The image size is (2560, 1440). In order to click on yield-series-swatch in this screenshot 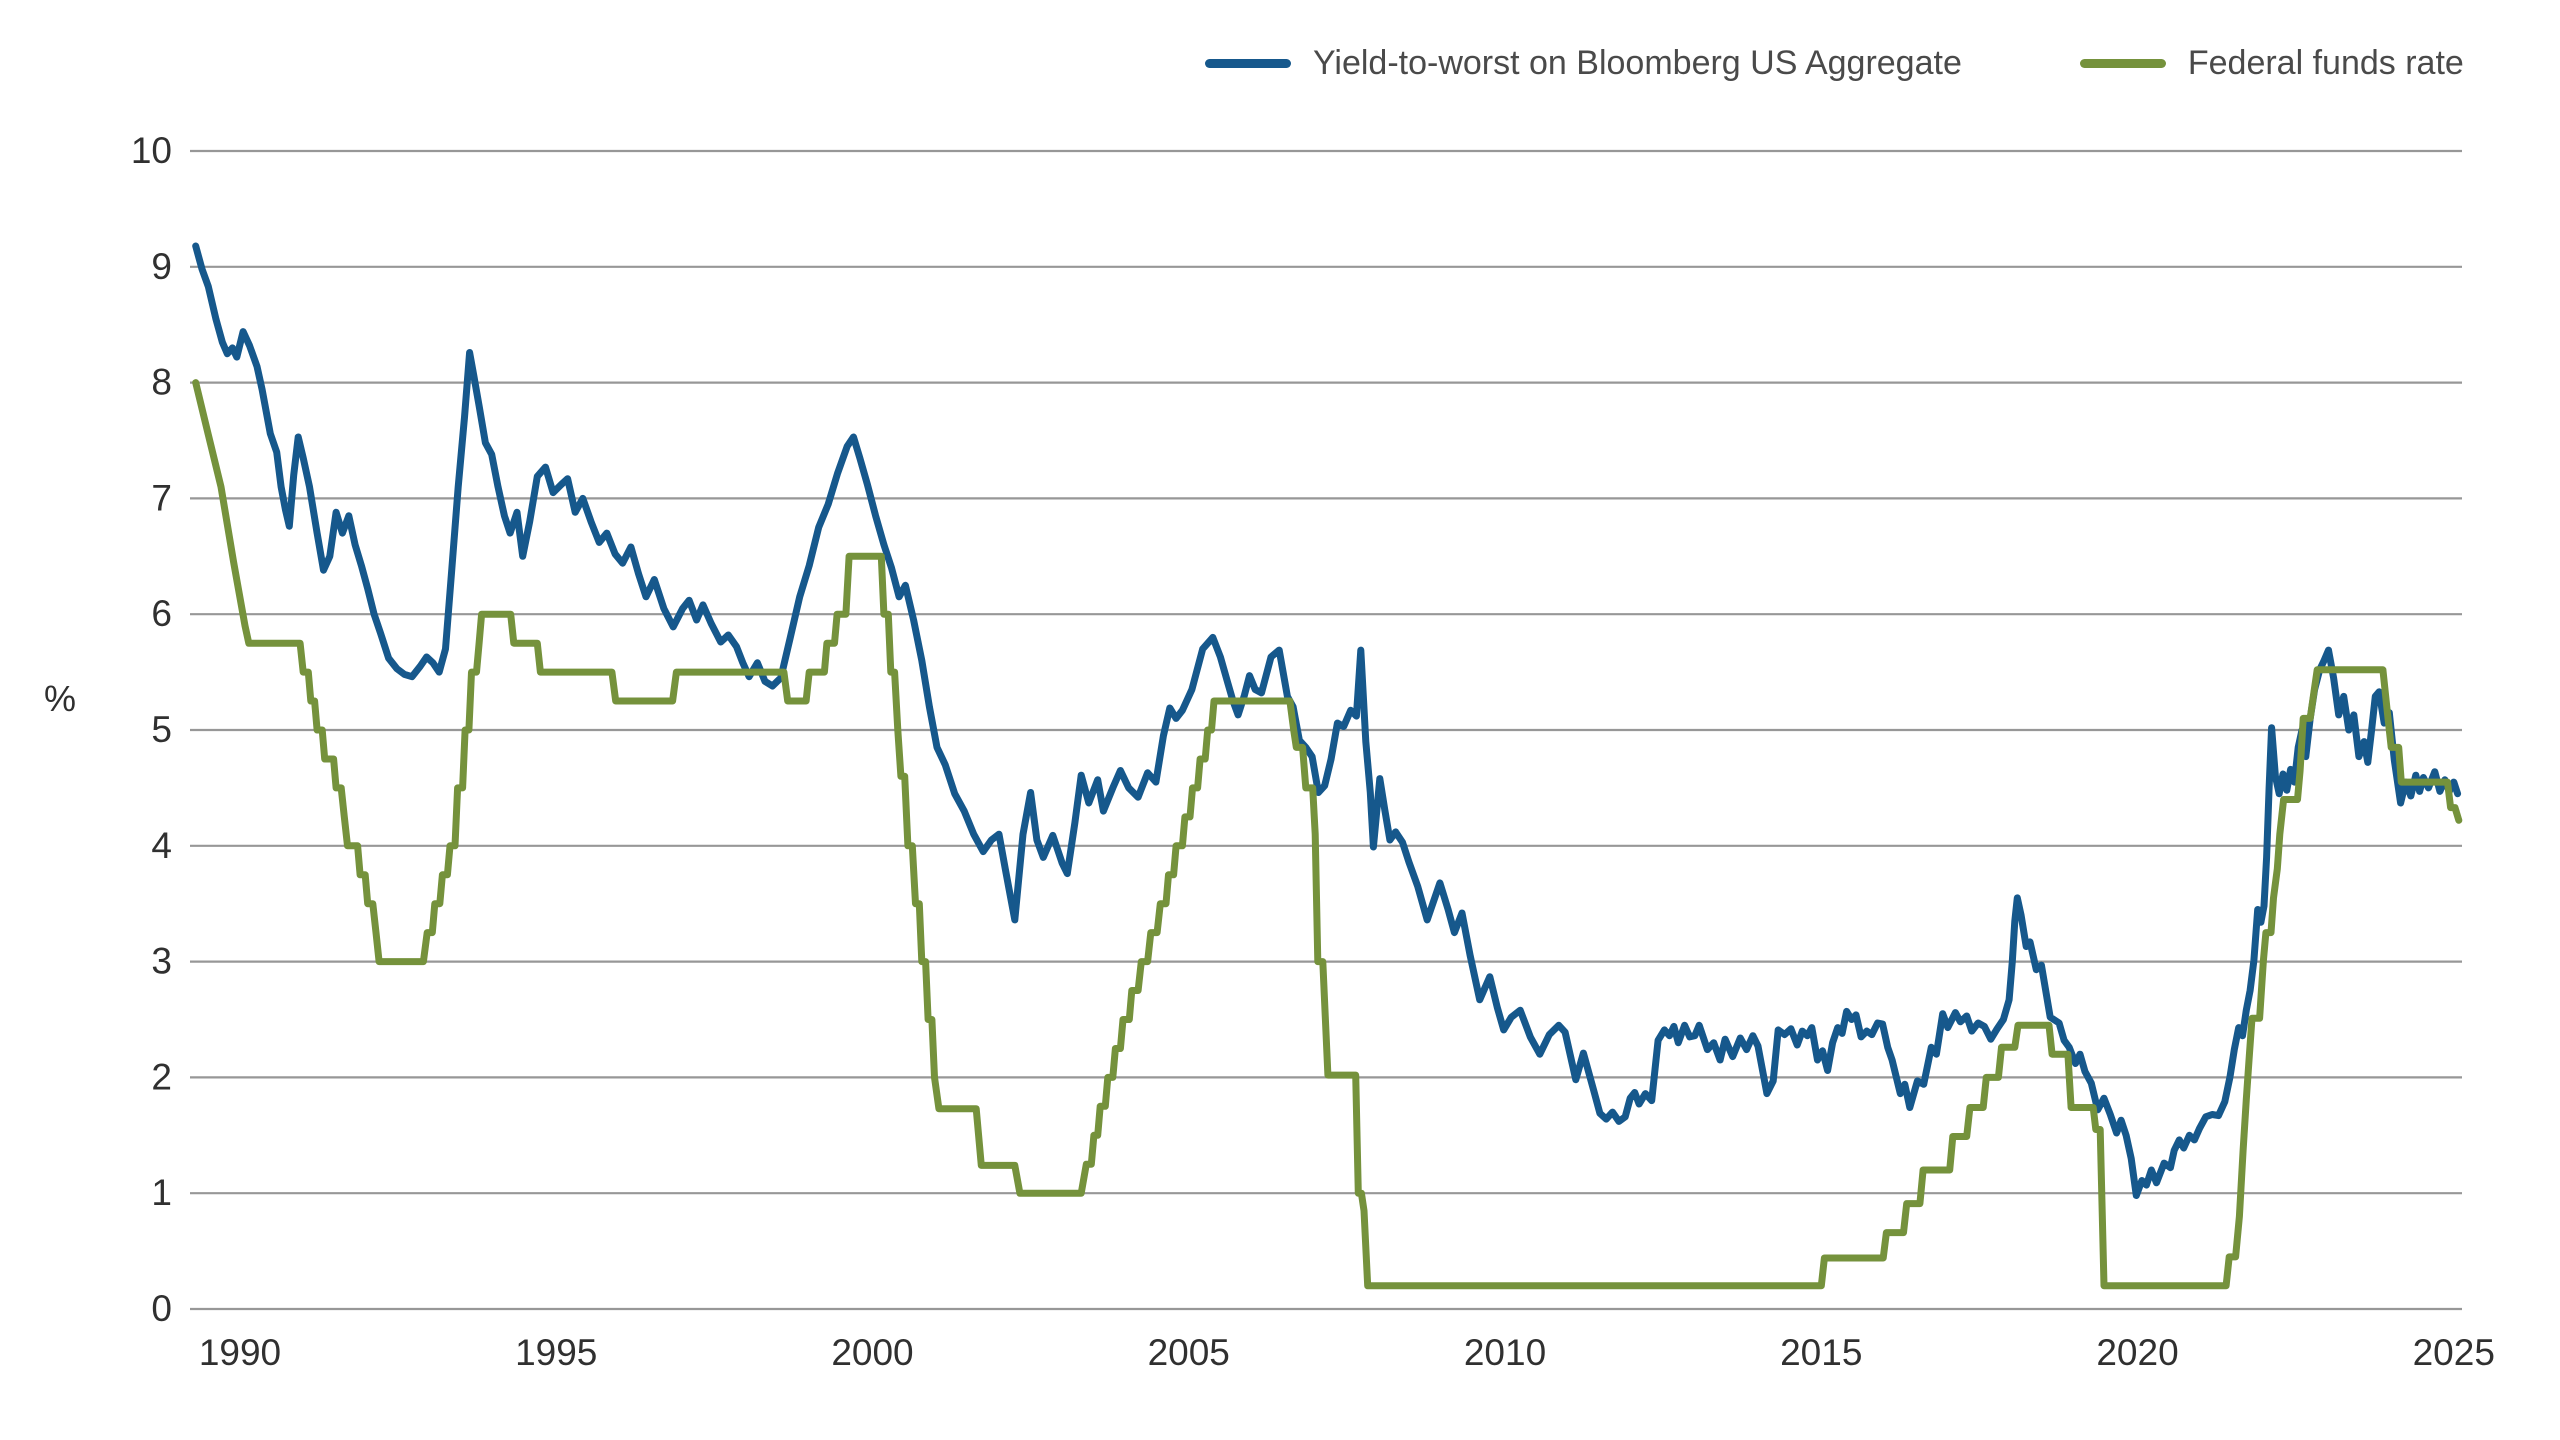, I will do `click(1248, 63)`.